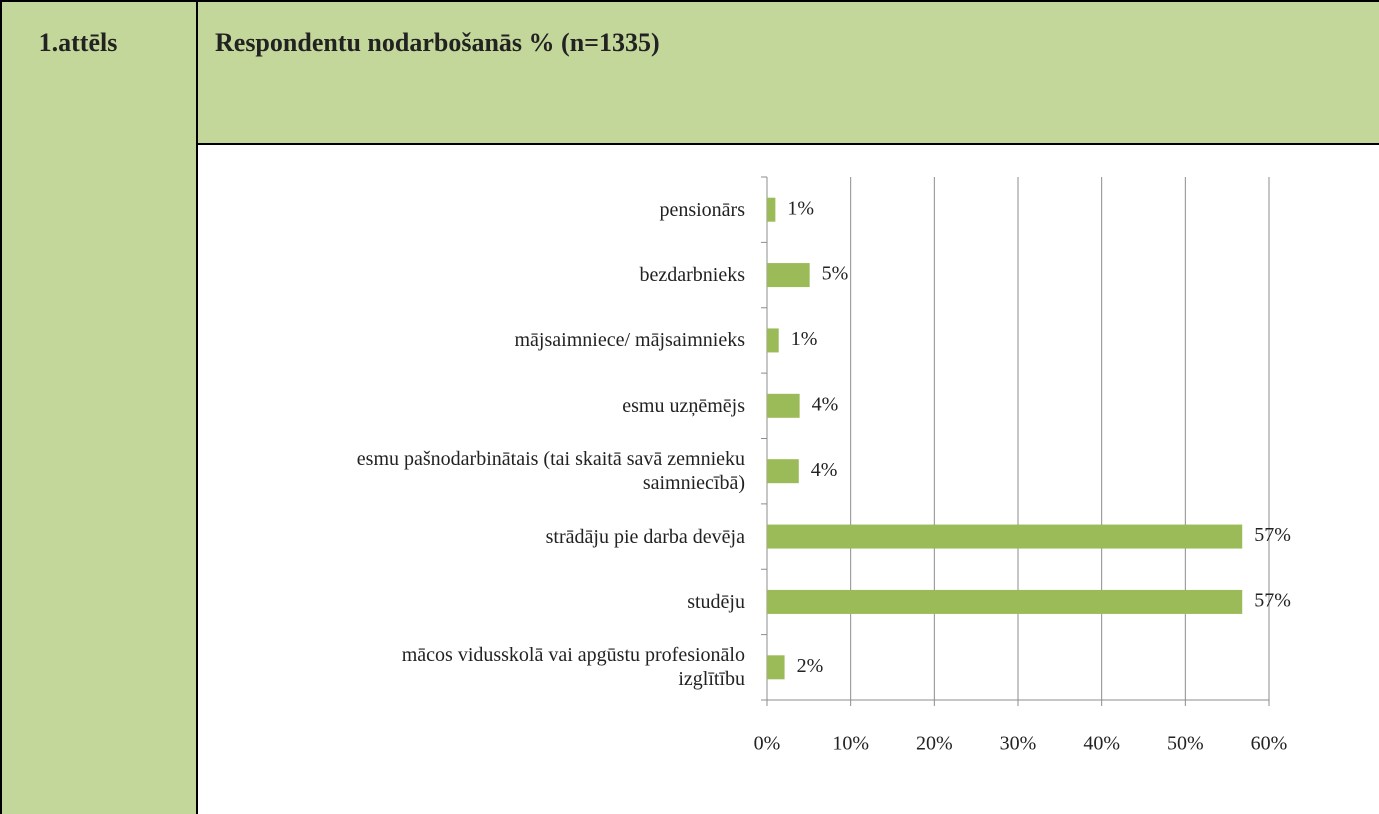  What do you see at coordinates (437, 42) in the screenshot?
I see `chart-title: Respondentu nodarbošanās % (n=1335)` at bounding box center [437, 42].